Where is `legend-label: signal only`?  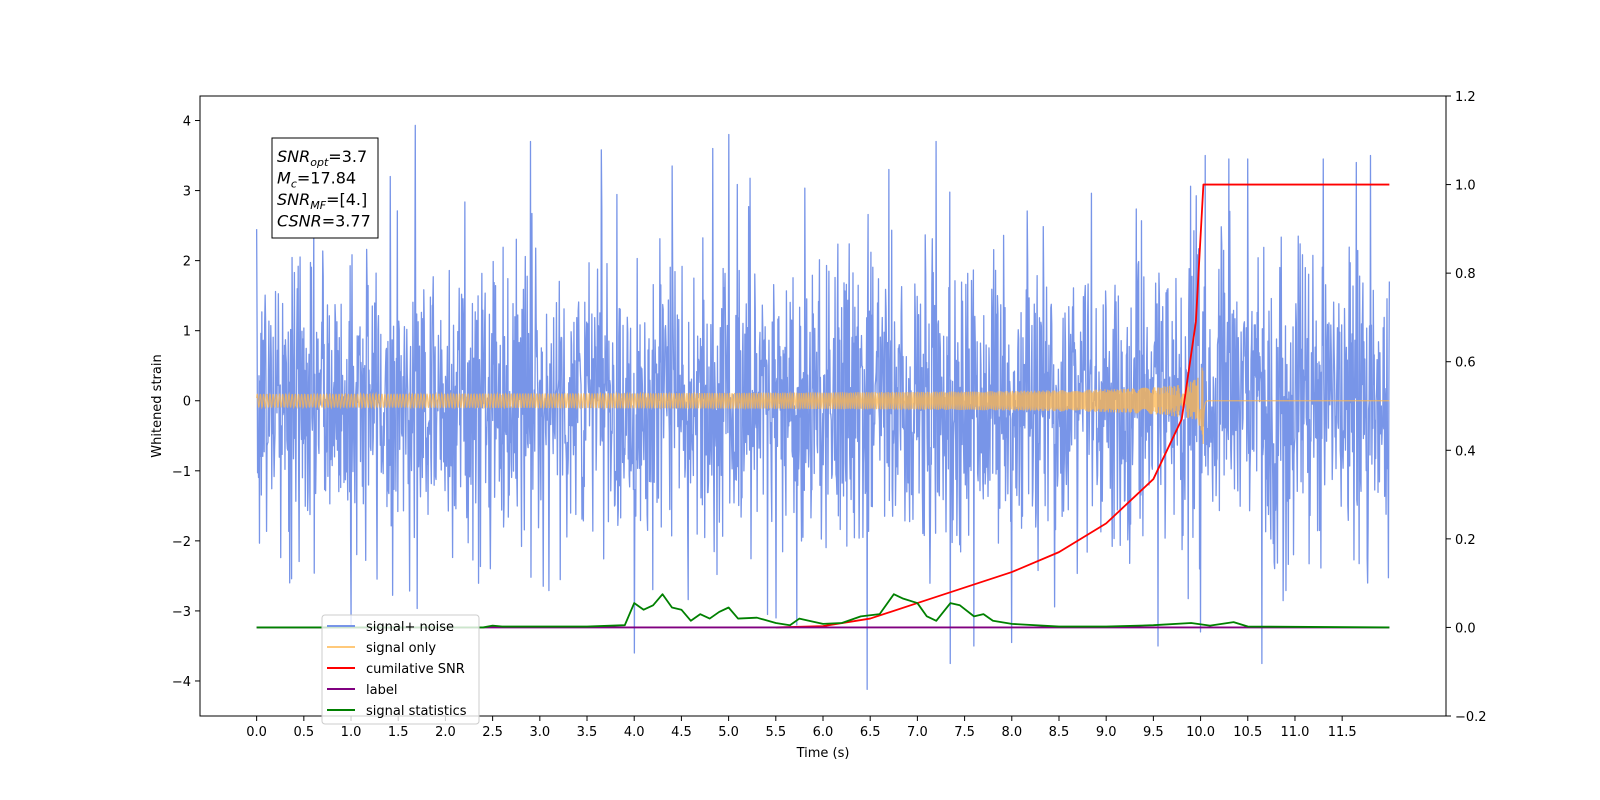
legend-label: signal only is located at coordinates (401, 648).